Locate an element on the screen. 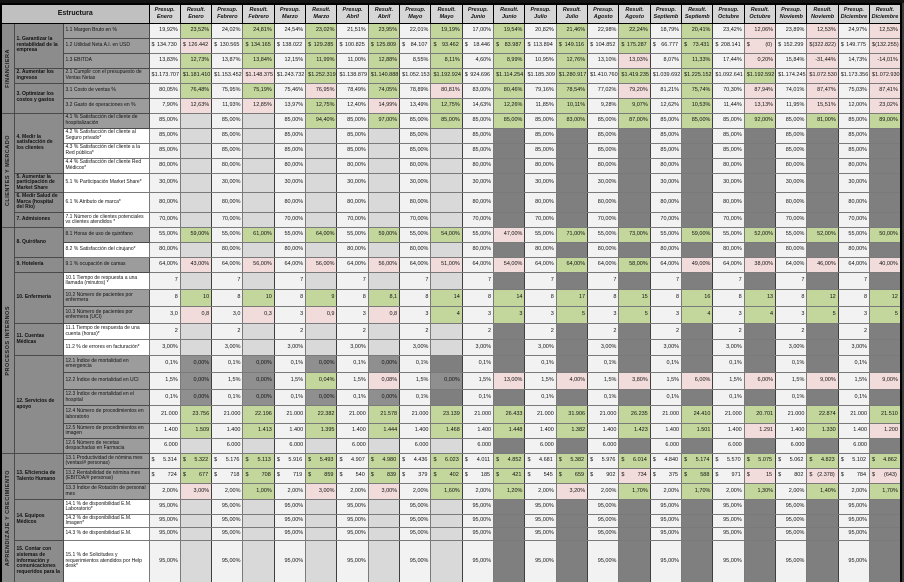 This screenshot has height=582, width=904. data-cell: $1.185.309 is located at coordinates (540, 75).